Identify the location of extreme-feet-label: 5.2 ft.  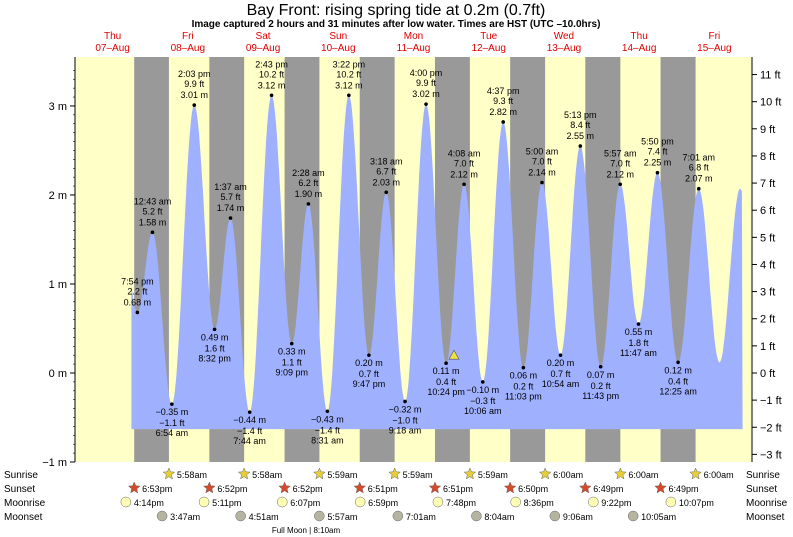
(152, 211).